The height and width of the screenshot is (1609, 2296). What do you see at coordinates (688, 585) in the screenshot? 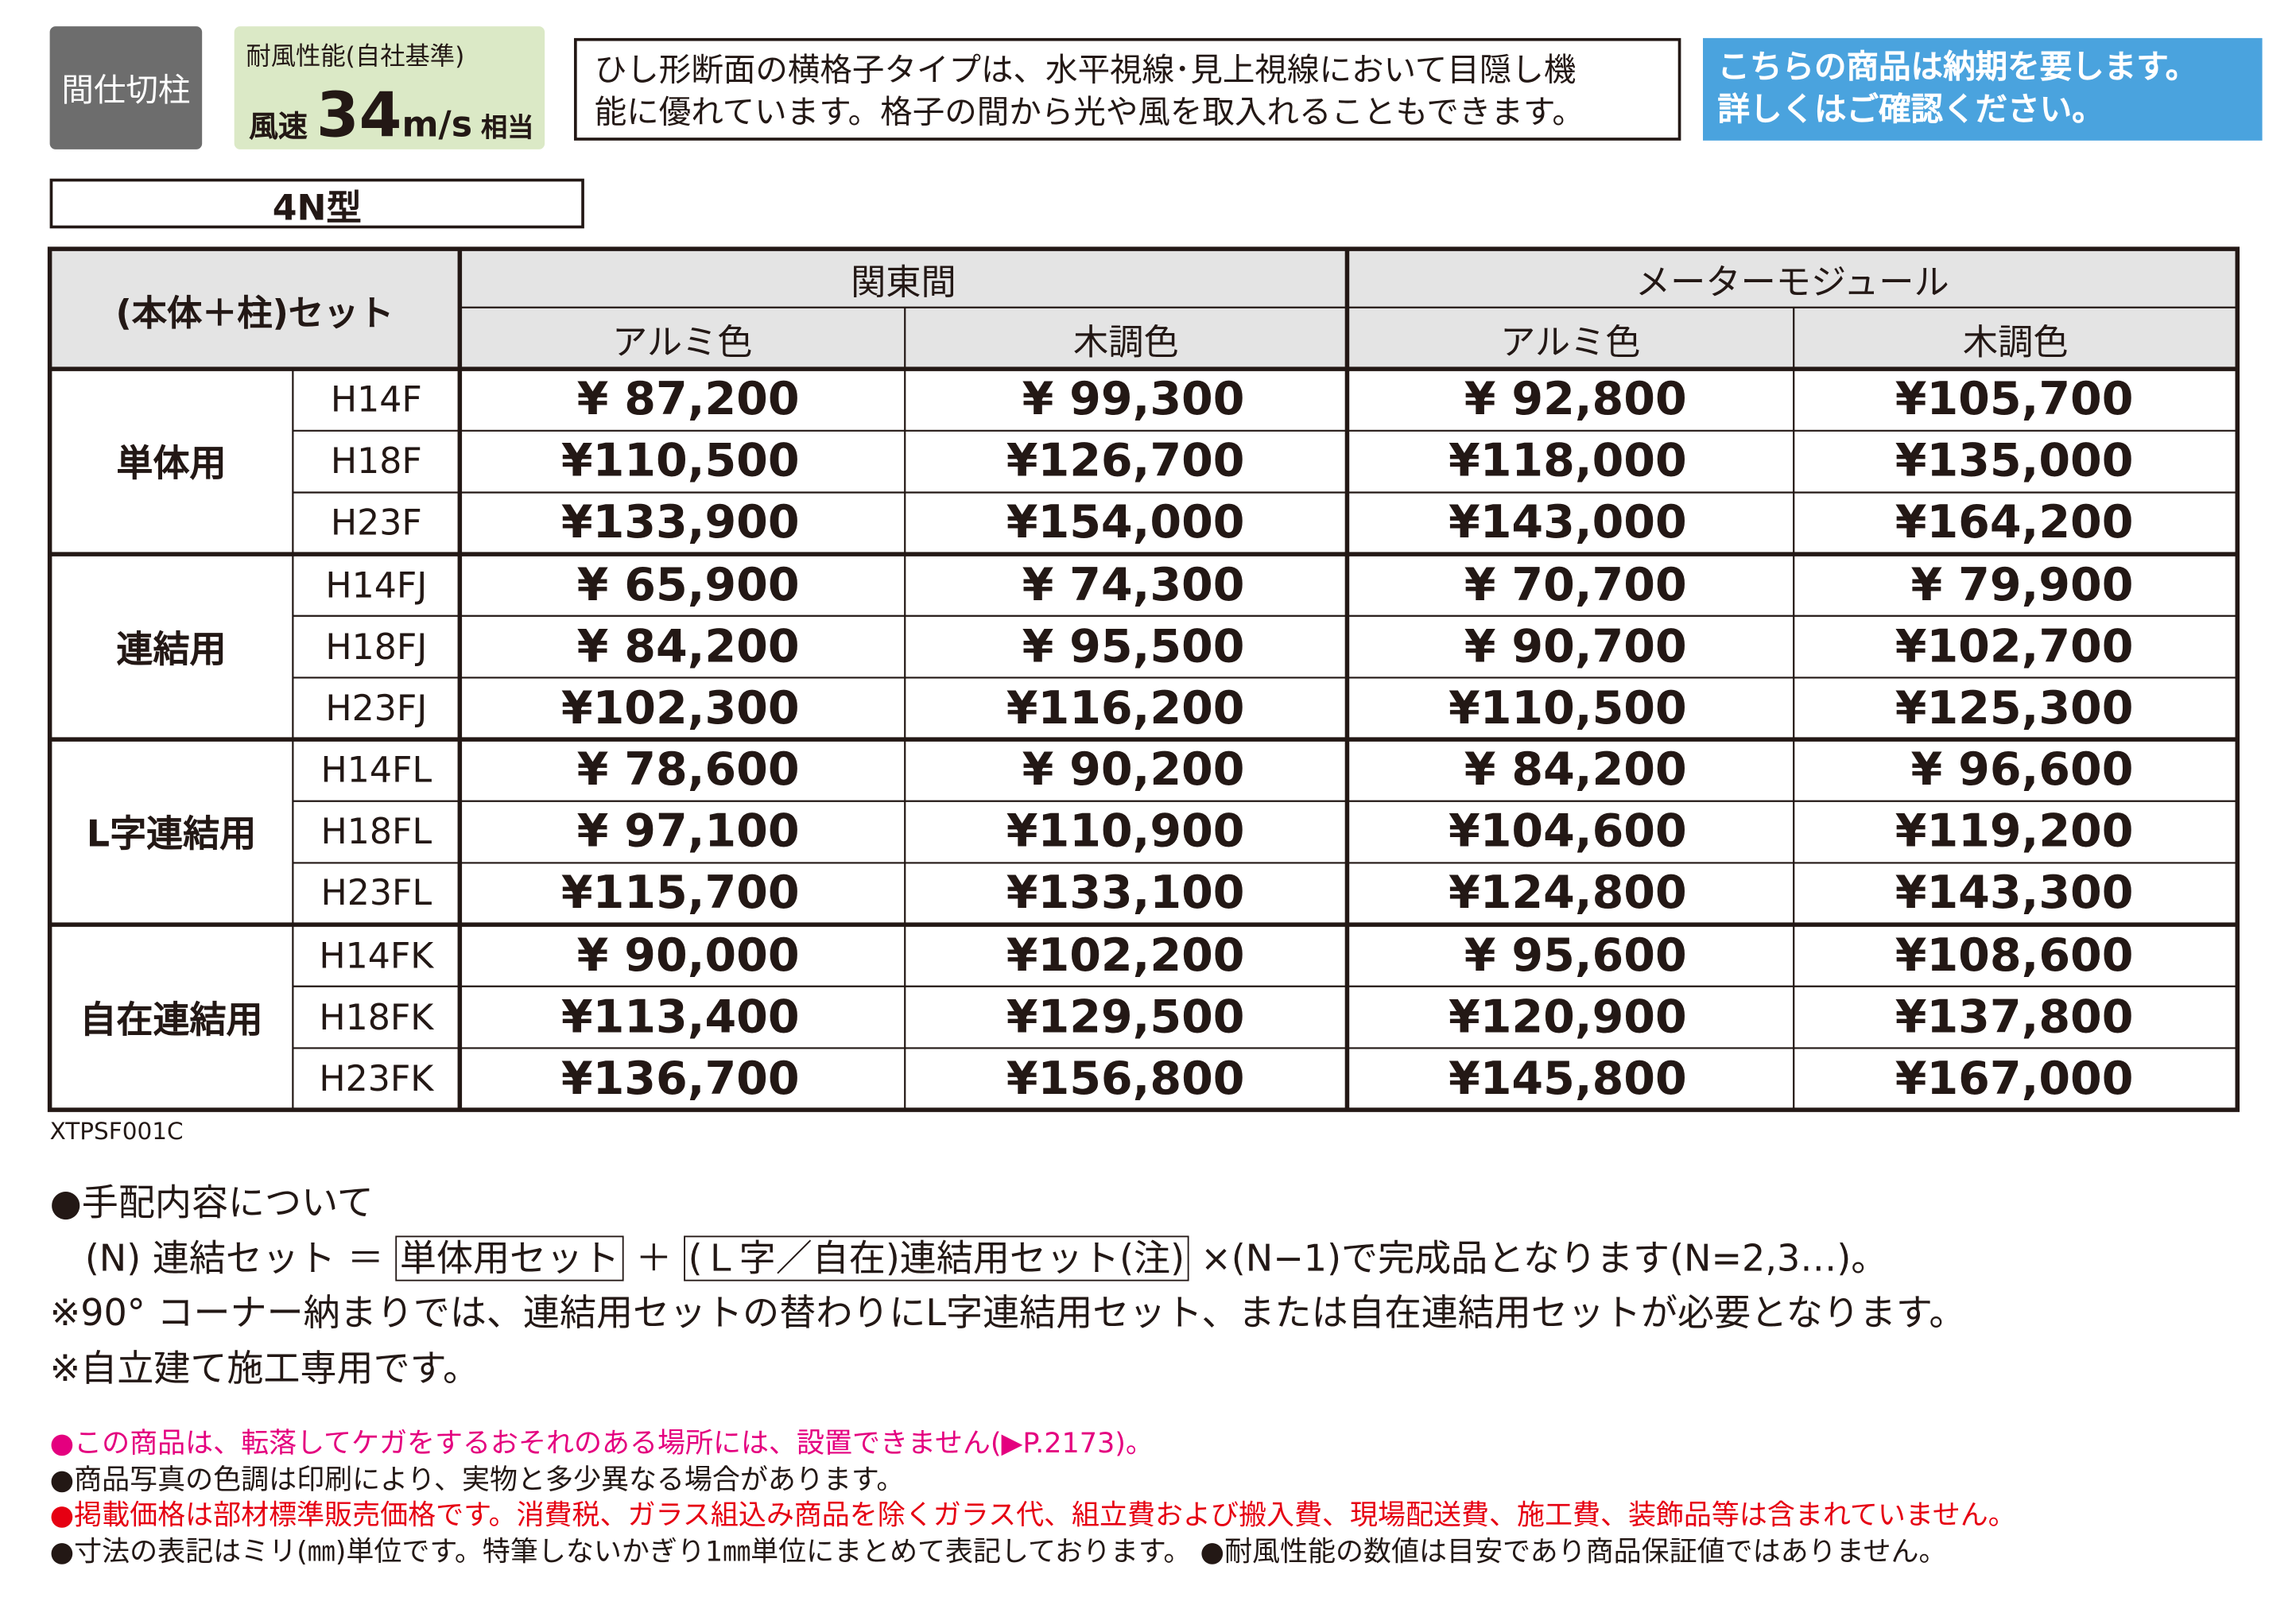
I see `price: ¥ 65,900` at bounding box center [688, 585].